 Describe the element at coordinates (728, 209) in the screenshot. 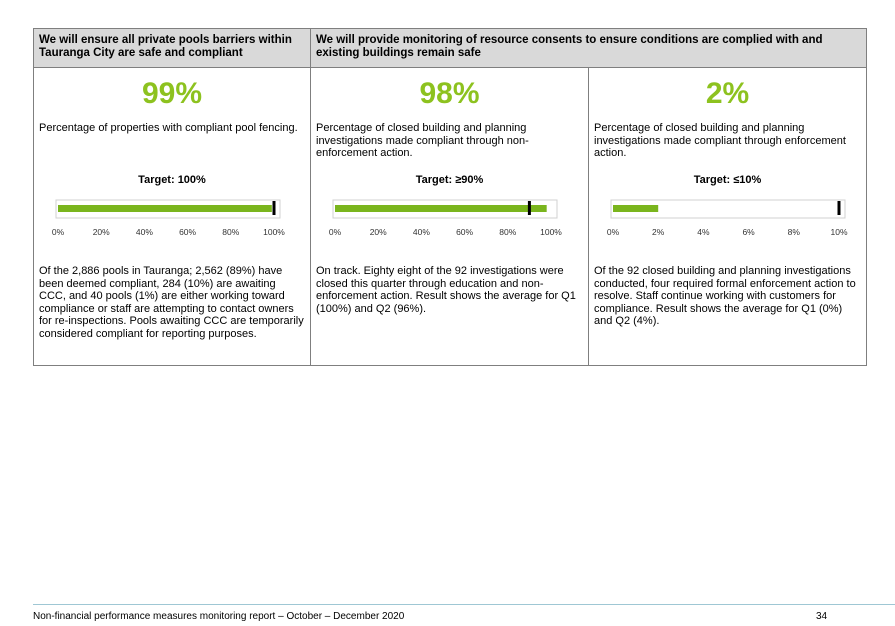

I see `chart-frame` at that location.